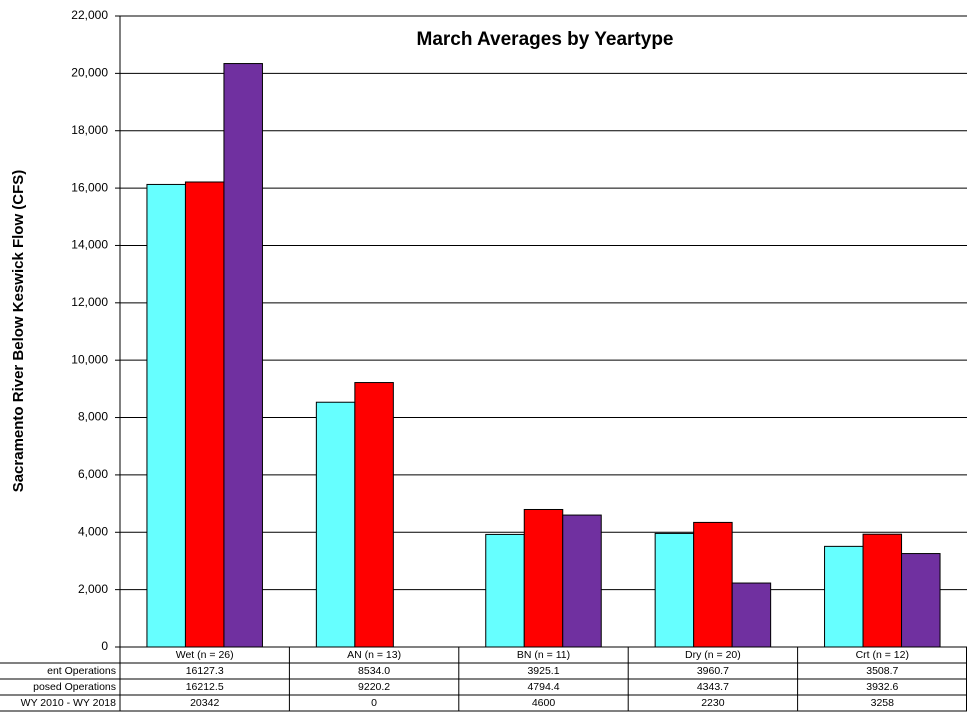 The image size is (967, 727). I want to click on y-tick-label: 12,000, so click(89, 302).